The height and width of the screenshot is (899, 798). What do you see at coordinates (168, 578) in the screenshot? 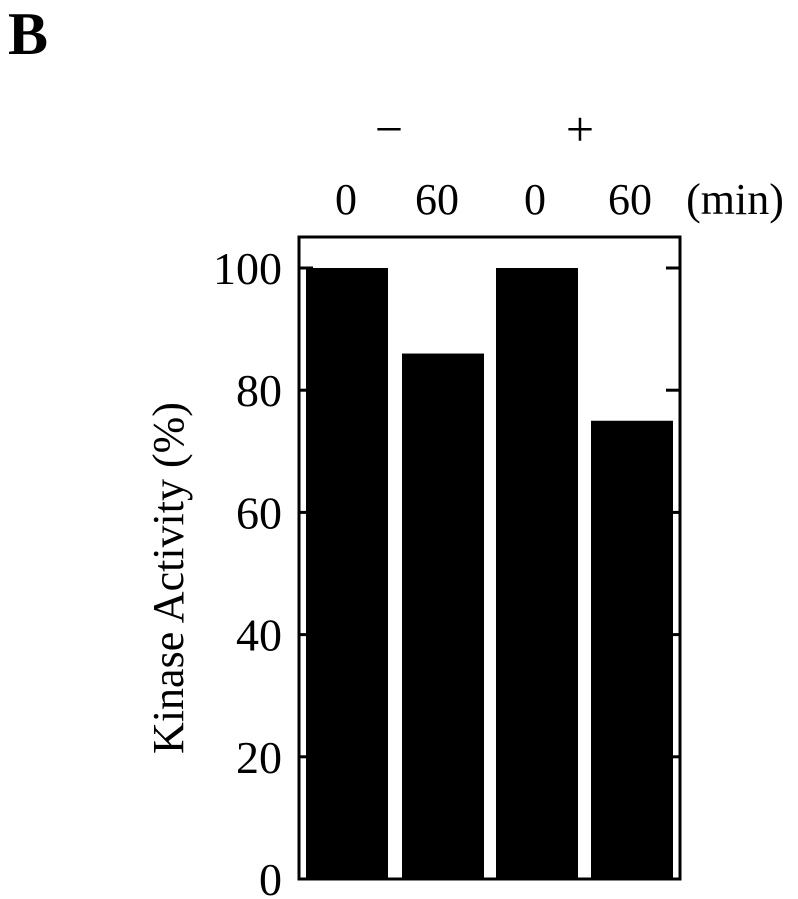
I see `y-axis-title: Kinase Activity (%)` at bounding box center [168, 578].